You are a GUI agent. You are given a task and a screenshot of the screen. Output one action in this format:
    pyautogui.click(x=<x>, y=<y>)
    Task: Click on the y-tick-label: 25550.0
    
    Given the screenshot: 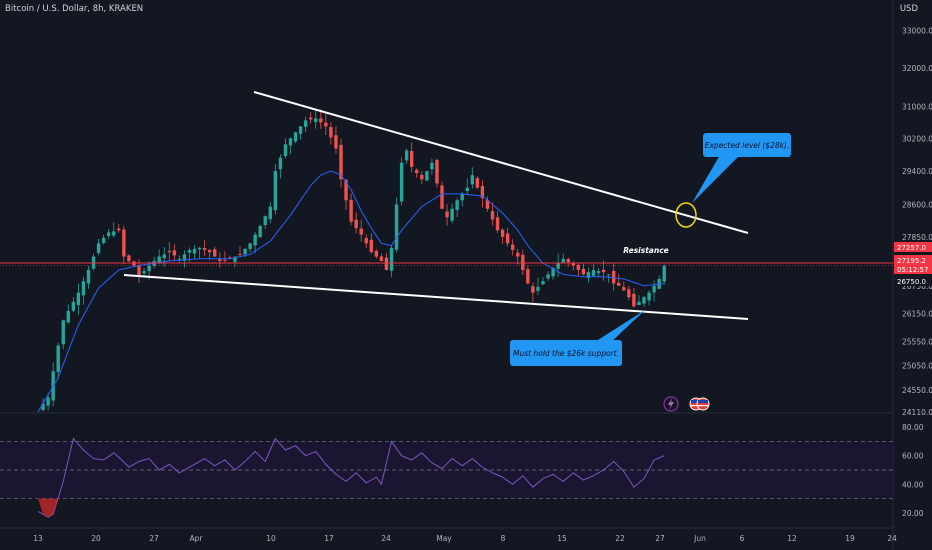 What is the action you would take?
    pyautogui.click(x=917, y=342)
    